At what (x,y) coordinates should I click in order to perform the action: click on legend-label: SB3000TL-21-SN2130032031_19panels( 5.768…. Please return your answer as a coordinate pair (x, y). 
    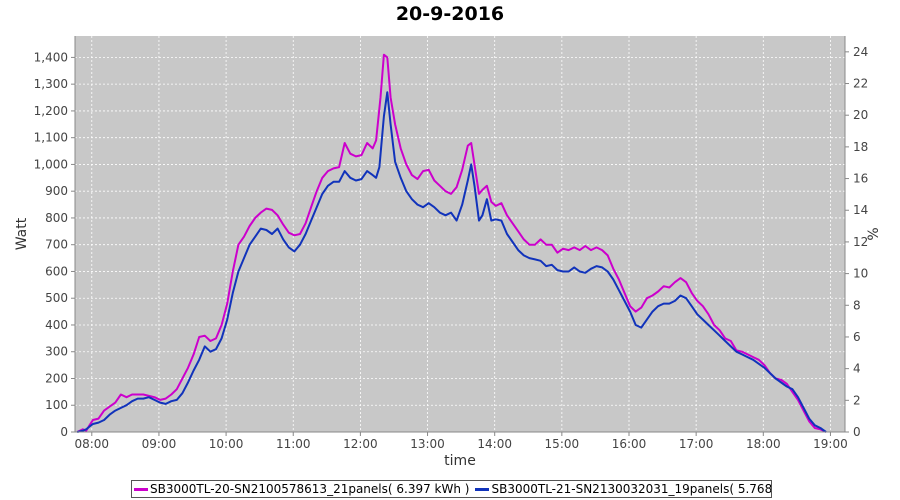
    Looking at the image, I should click on (631, 489).